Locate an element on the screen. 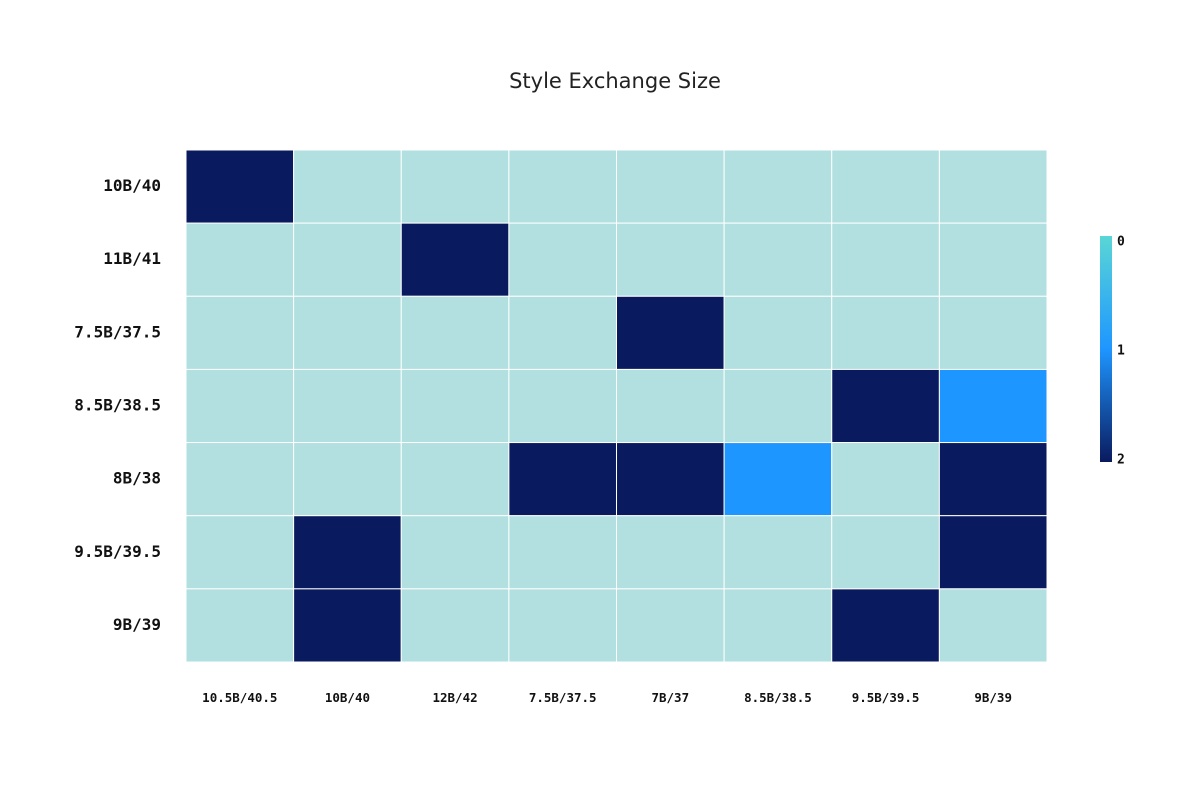 The image size is (1200, 800). colorbar-tick-label: 0 is located at coordinates (1121, 242).